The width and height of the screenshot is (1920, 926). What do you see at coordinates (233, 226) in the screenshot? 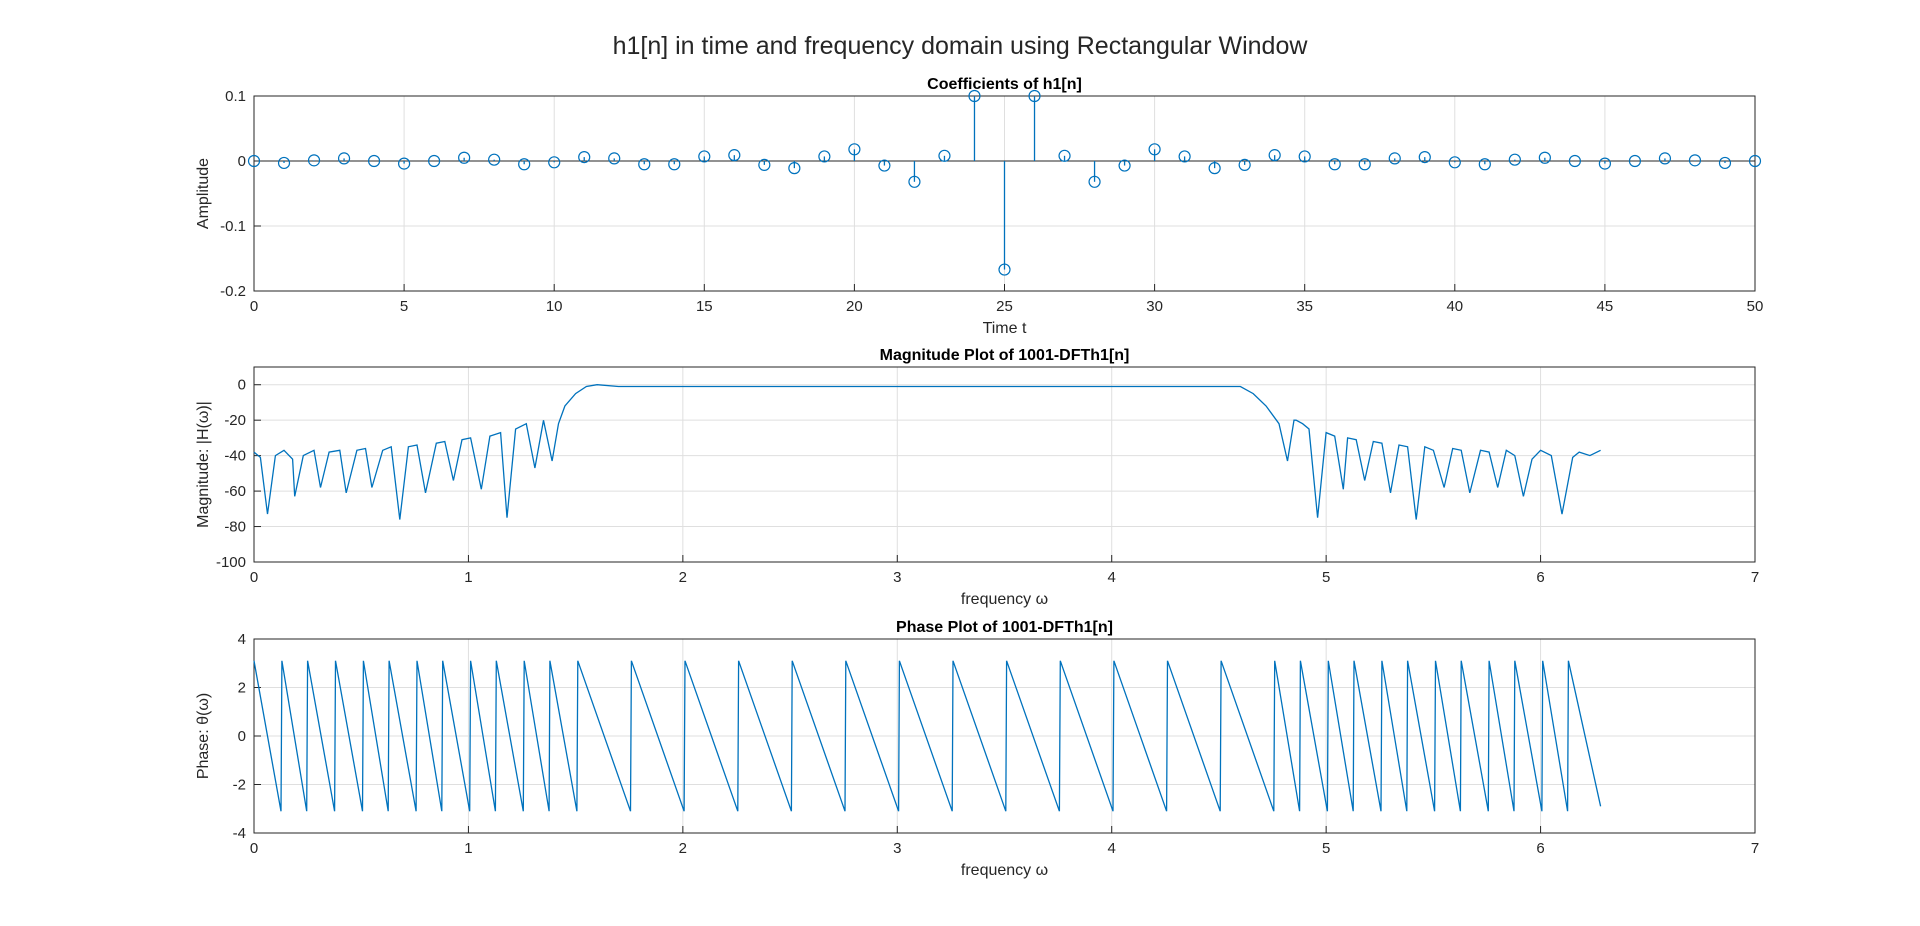
I see `y-tick-label: -0.1` at bounding box center [233, 226].